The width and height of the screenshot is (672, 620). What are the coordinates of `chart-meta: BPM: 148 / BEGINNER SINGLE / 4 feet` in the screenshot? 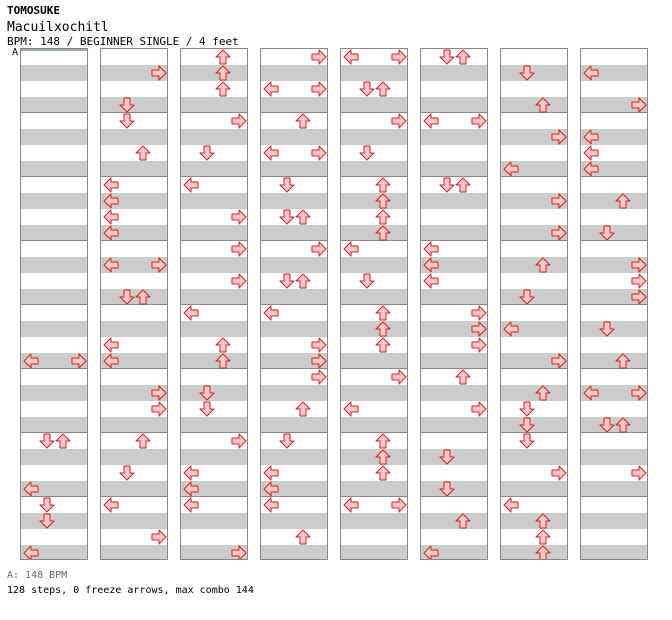 It's located at (123, 41).